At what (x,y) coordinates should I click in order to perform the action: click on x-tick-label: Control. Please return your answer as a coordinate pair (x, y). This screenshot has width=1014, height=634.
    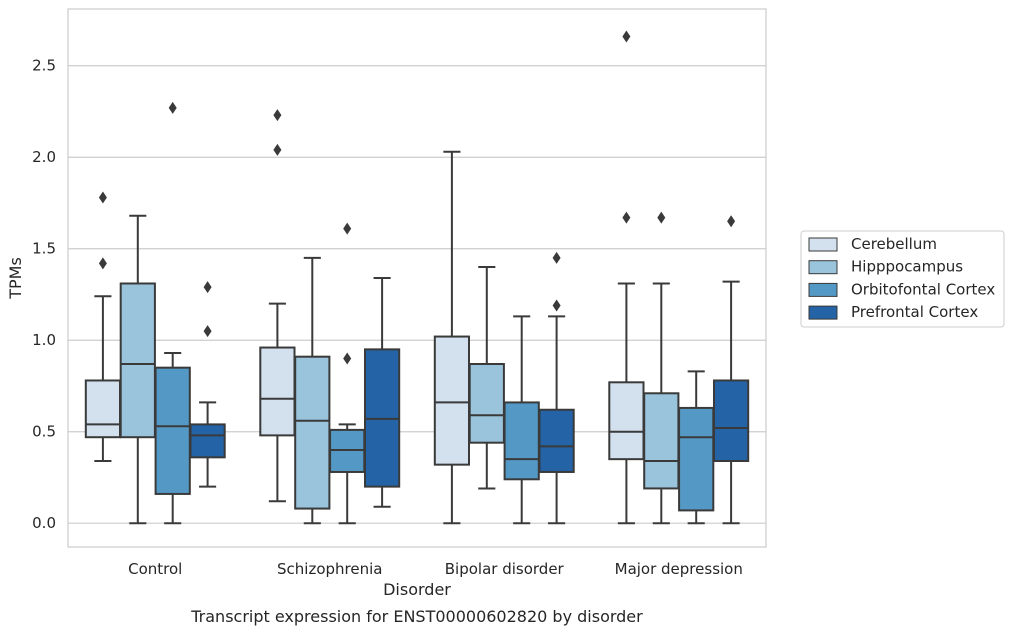
    Looking at the image, I should click on (155, 569).